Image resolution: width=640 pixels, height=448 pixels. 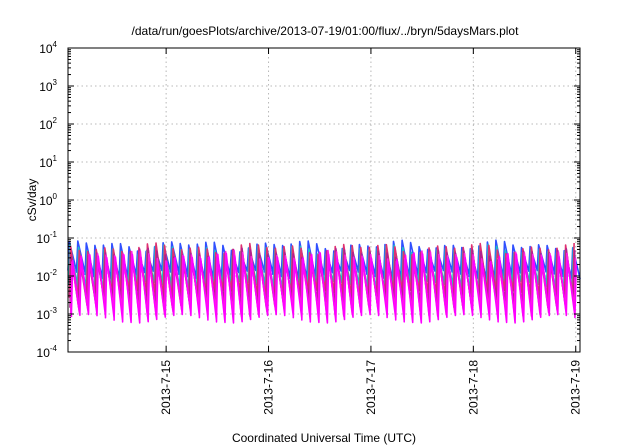 I want to click on y-tick-label: 10¹, so click(x=48, y=162).